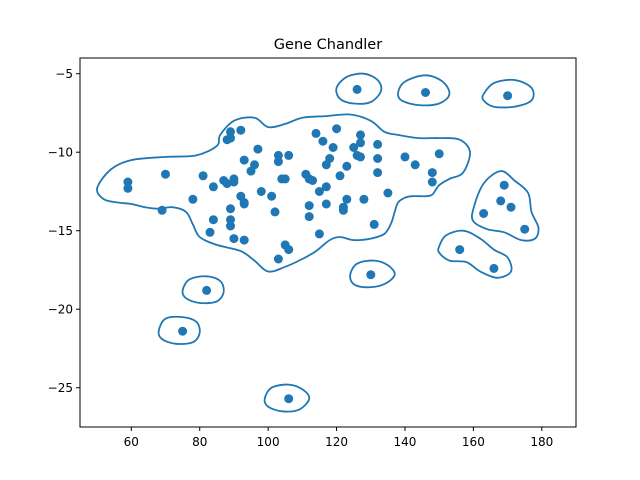 Image resolution: width=640 pixels, height=480 pixels. Describe the element at coordinates (60, 231) in the screenshot. I see `y-tick-label: −15` at that location.